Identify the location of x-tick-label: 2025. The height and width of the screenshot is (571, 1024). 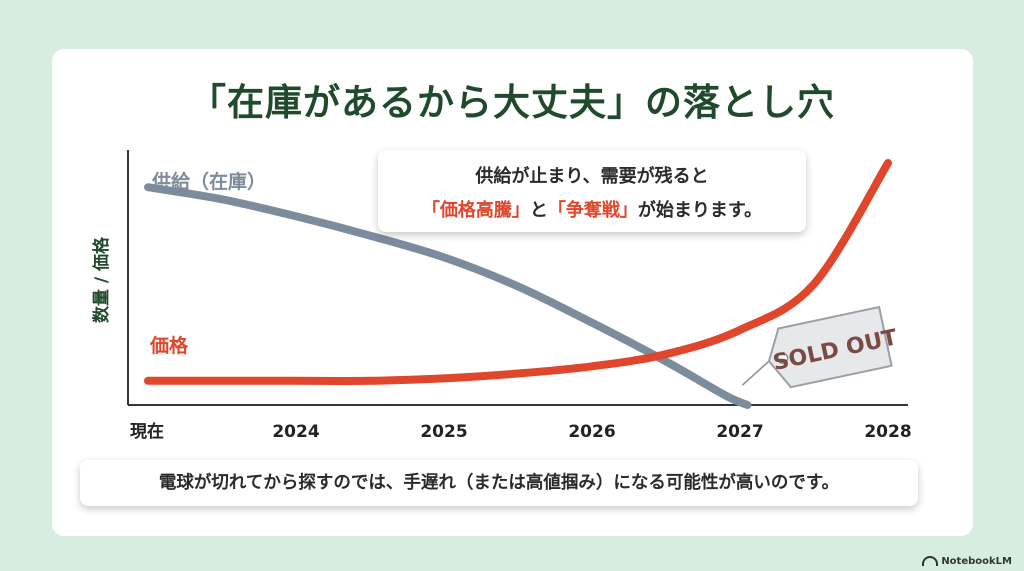
(443, 432).